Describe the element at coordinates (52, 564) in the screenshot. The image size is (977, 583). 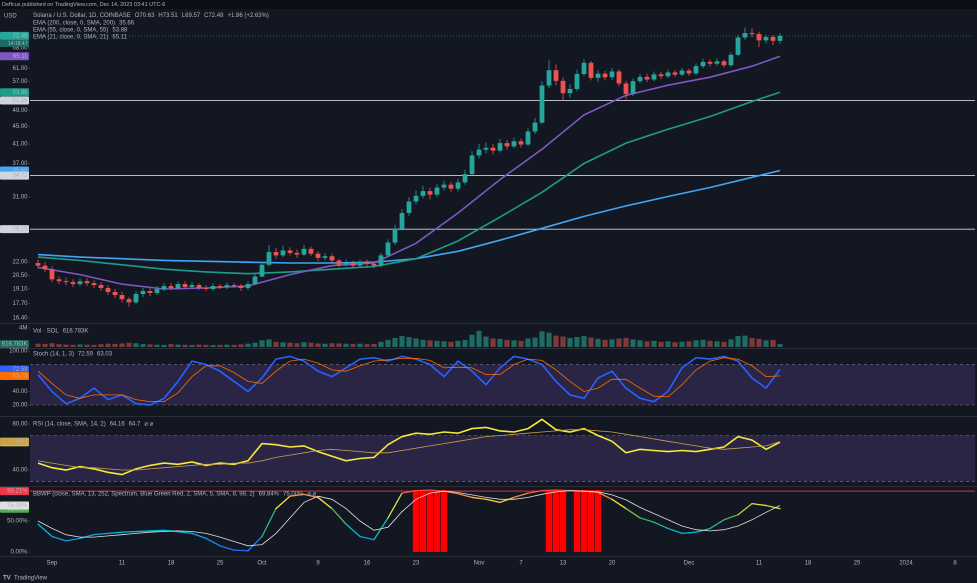
I see `x-tick-label: Sep` at that location.